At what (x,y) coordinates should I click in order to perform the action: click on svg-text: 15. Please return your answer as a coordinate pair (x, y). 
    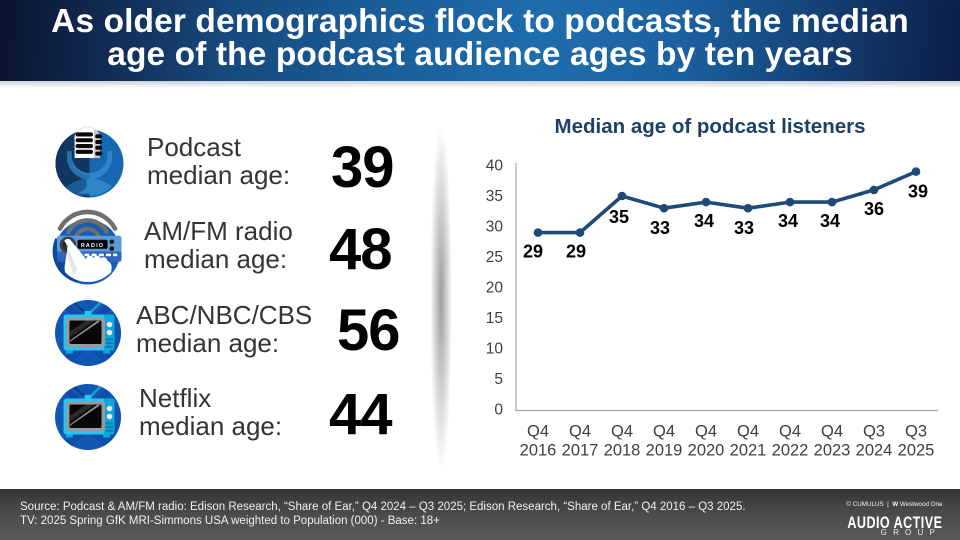
    Looking at the image, I should click on (494, 318).